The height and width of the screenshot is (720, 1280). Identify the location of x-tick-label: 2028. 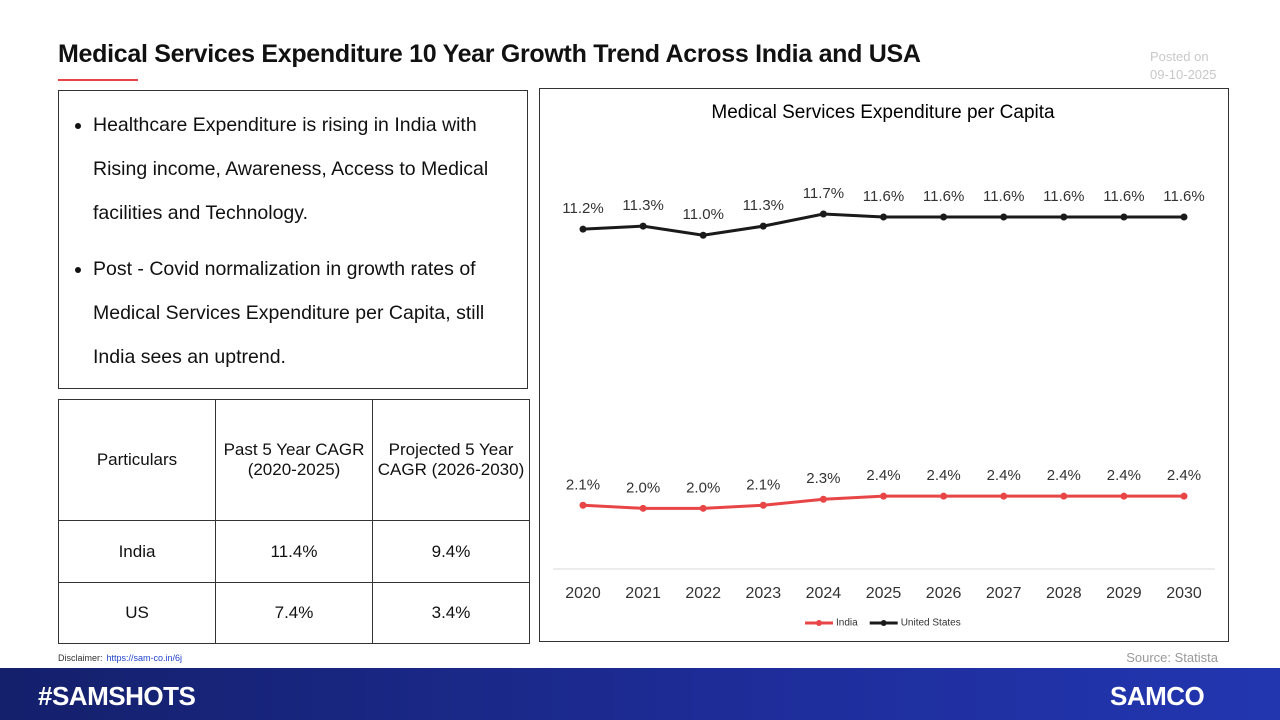
(1064, 593).